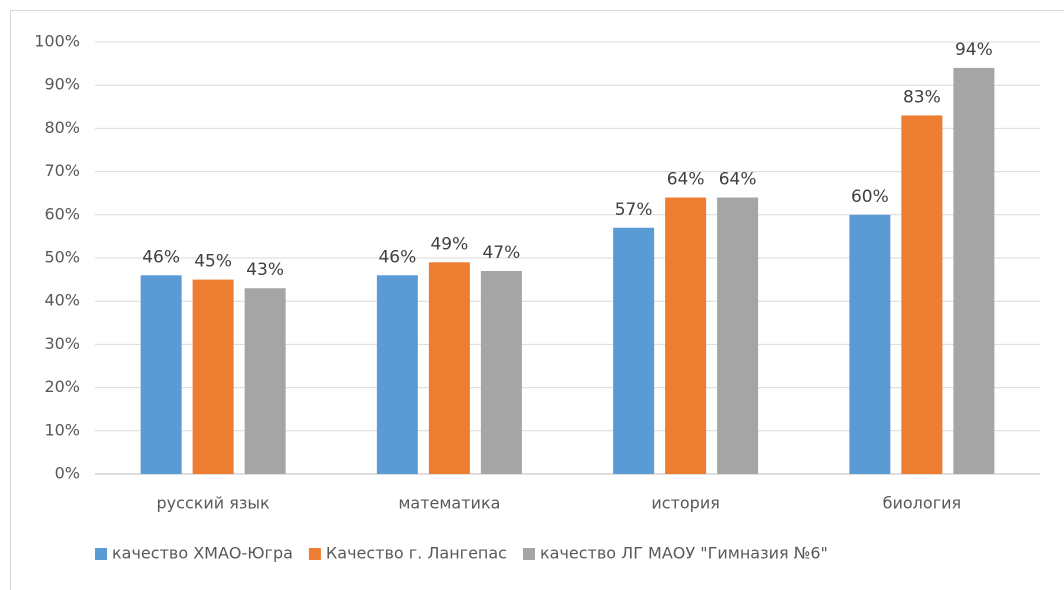  I want to click on data-label: 57%, so click(634, 210).